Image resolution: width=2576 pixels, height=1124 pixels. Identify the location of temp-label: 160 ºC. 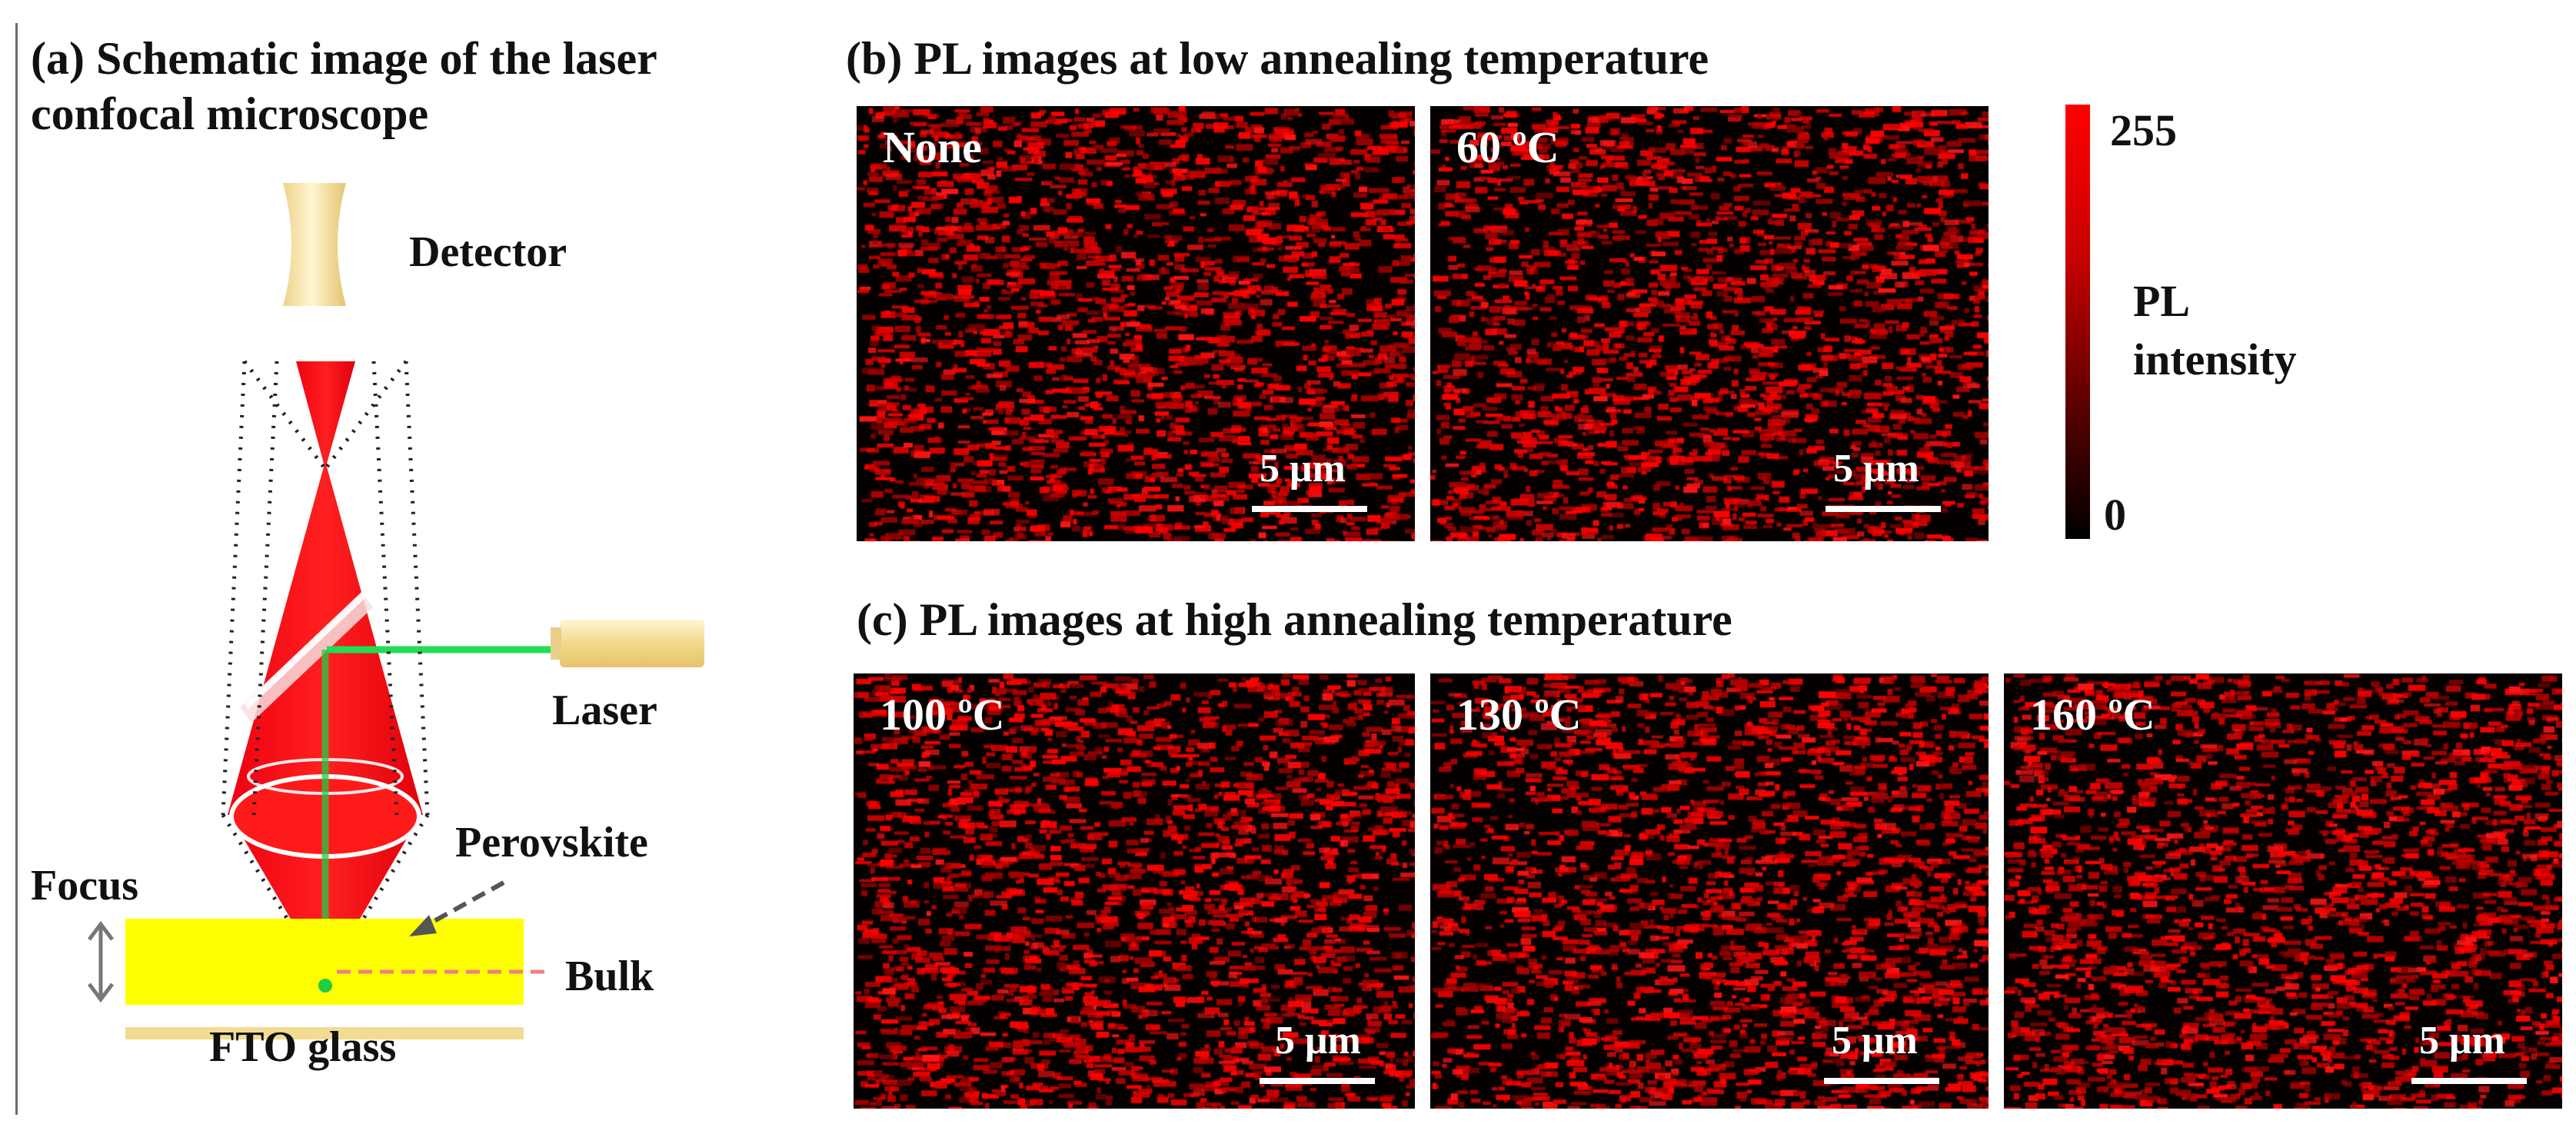
(2092, 715).